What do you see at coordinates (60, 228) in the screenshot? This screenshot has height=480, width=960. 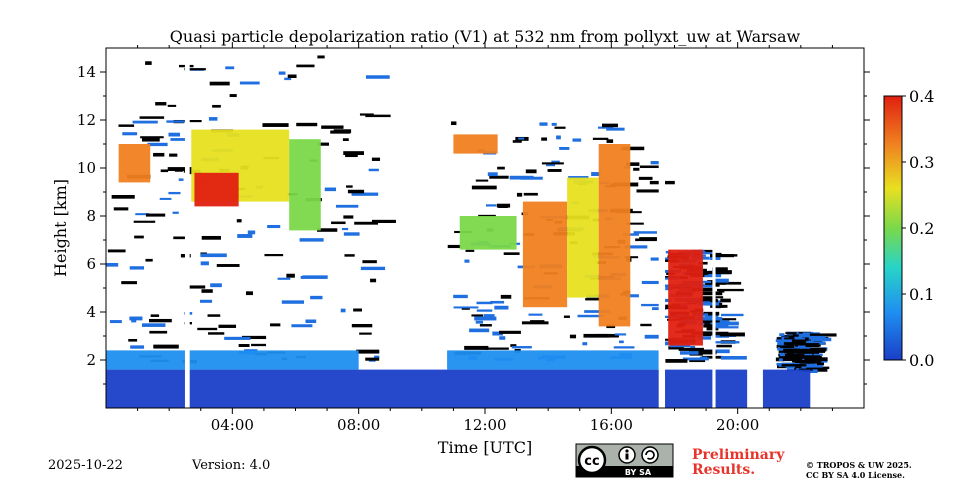 I see `y-axis-label: Height [km]` at bounding box center [60, 228].